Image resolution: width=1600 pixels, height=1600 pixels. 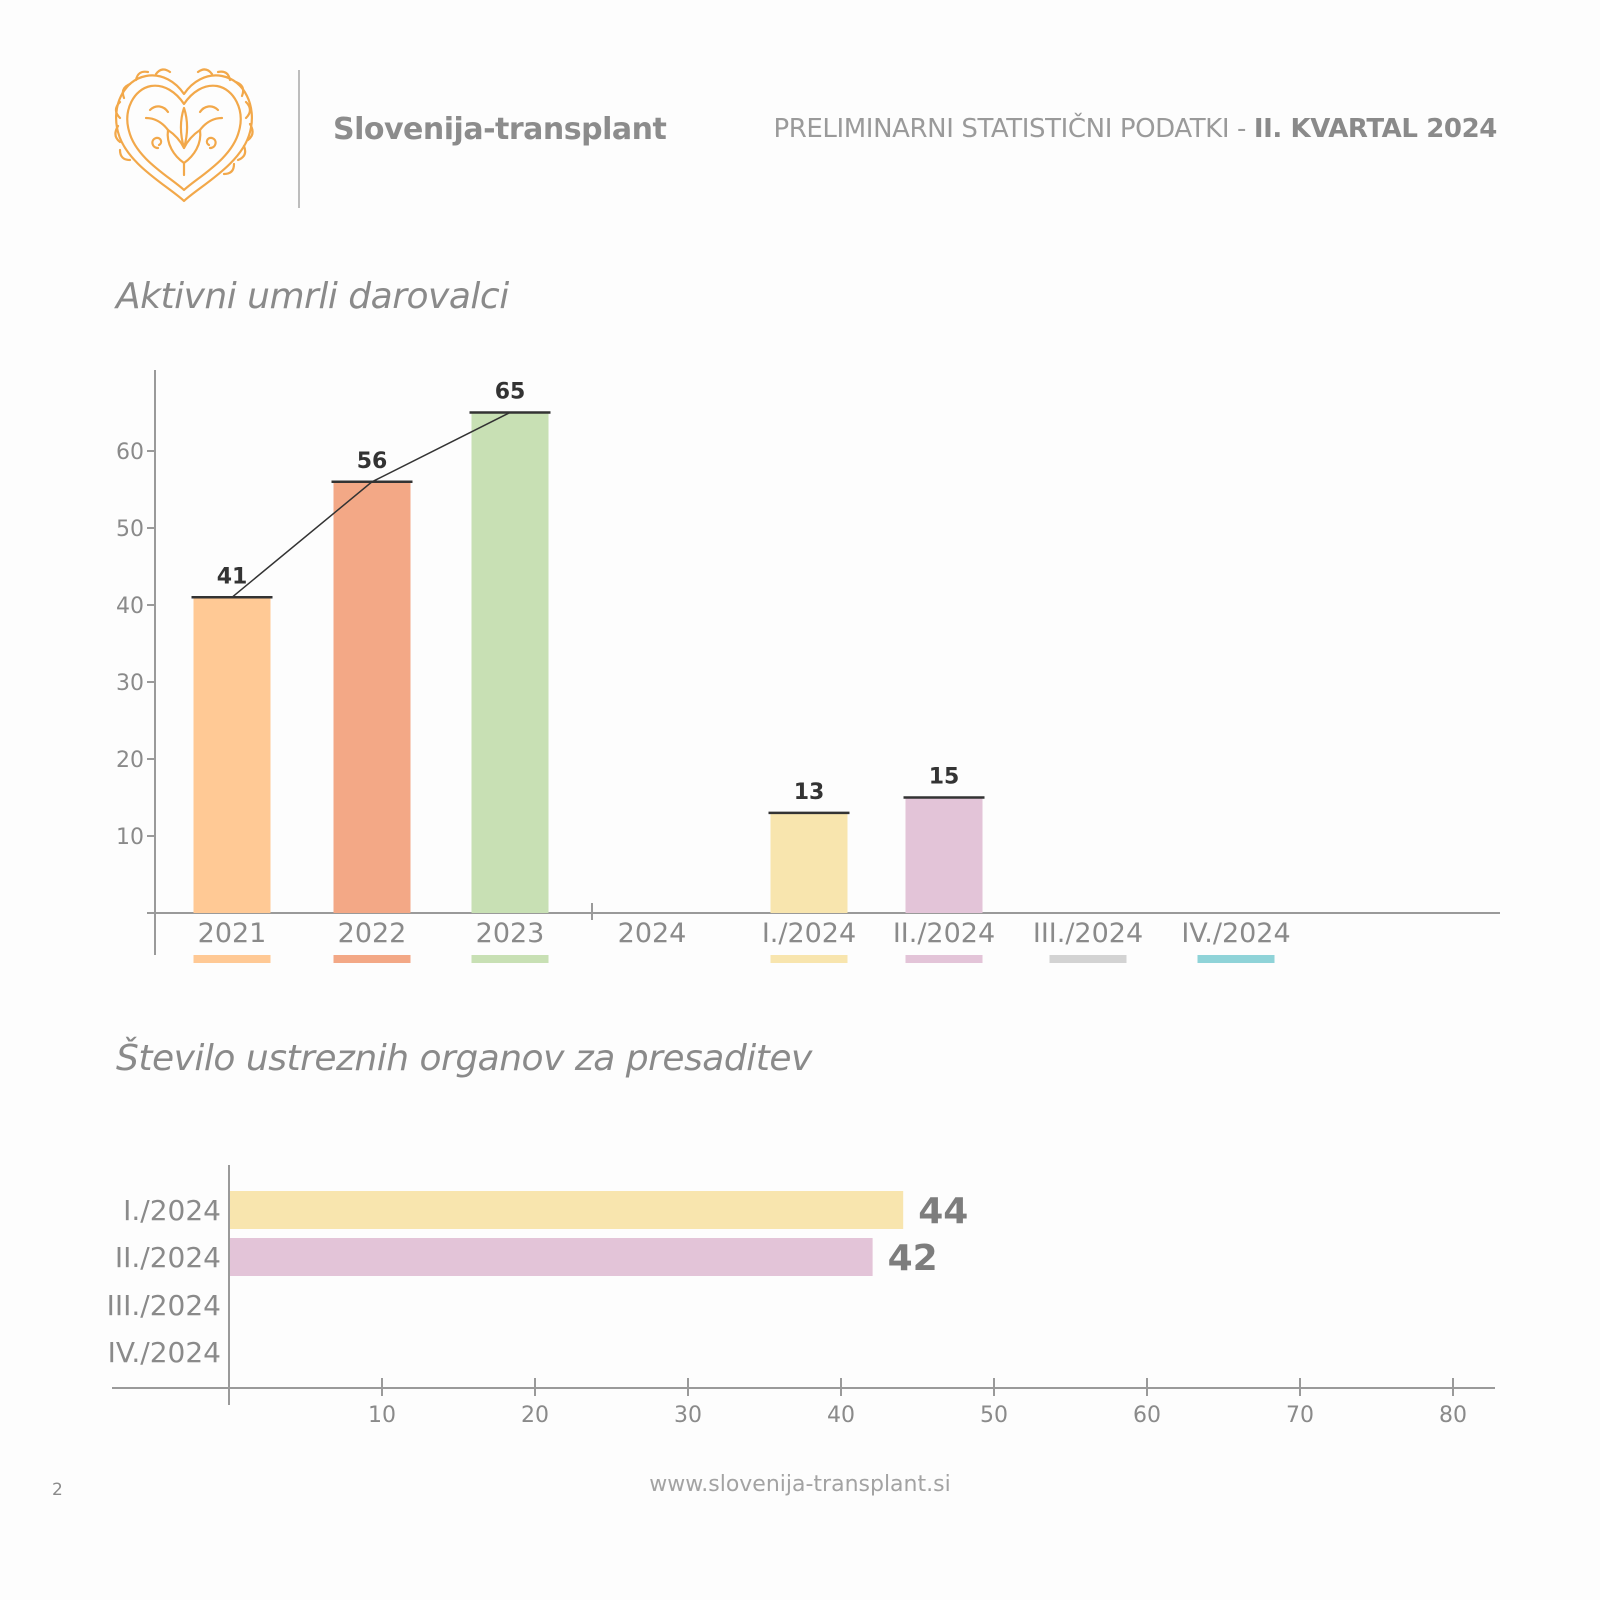 I want to click on report-title-prefix: PRELIMINARNI STATISTIČNI PODATKI -, so click(x=1013, y=129).